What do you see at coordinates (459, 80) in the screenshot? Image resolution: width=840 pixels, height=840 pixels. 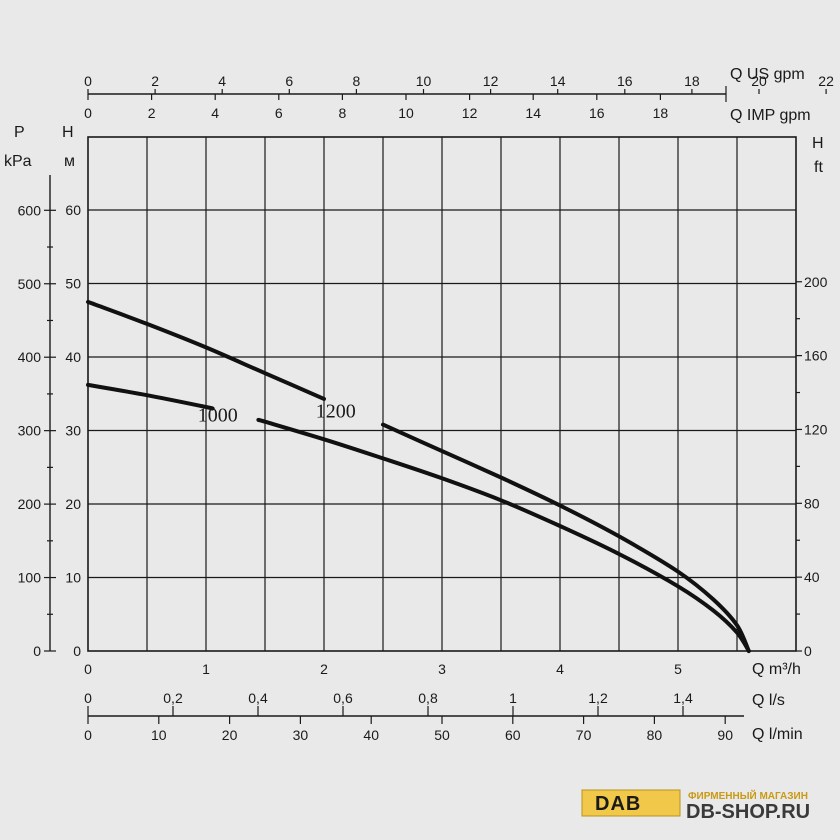 I see `q-us-gpm-axis: 0 2 4 6 8 10 12 14 16 18 20 22 Q US gpm` at bounding box center [459, 80].